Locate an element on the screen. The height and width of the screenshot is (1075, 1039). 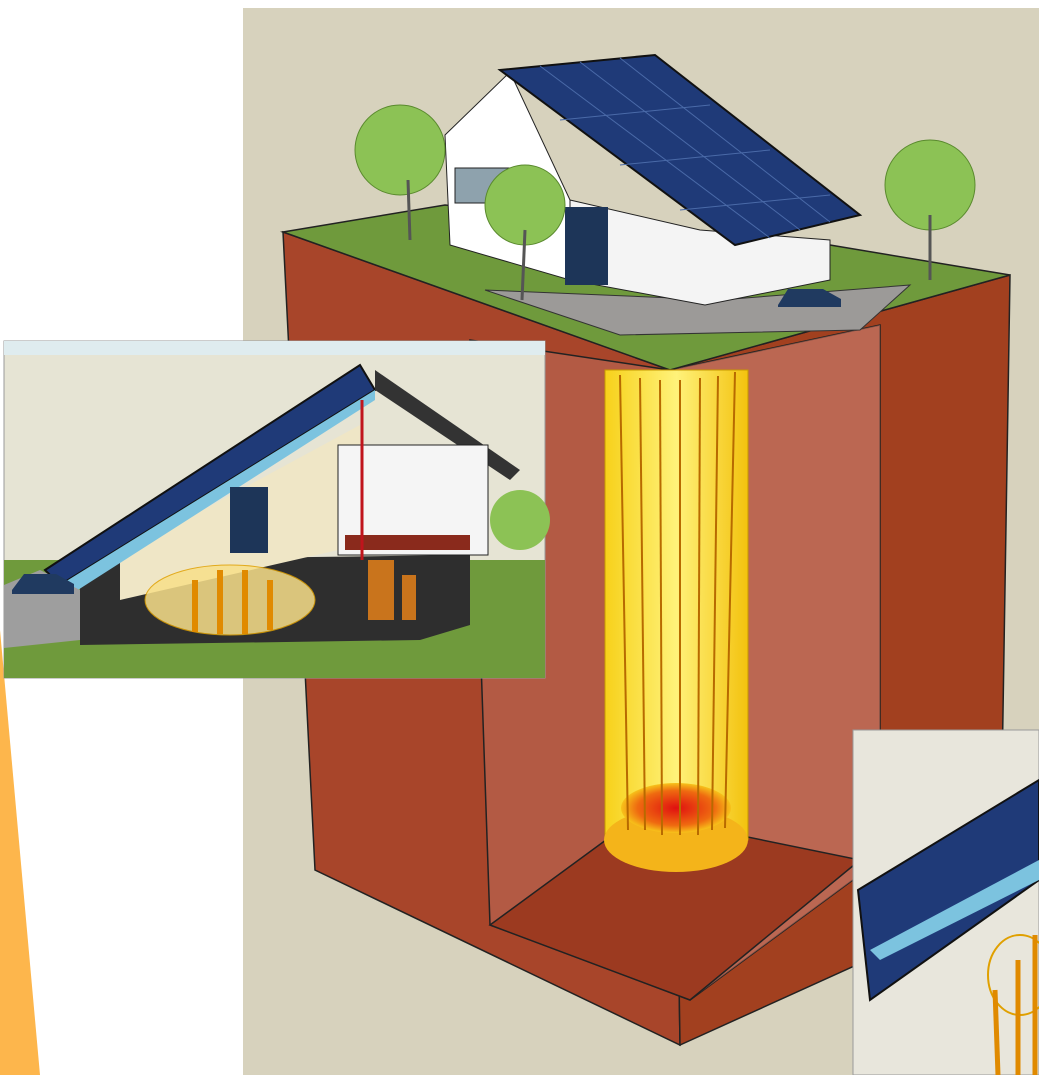
inset-detail is located at coordinates (945, 902).